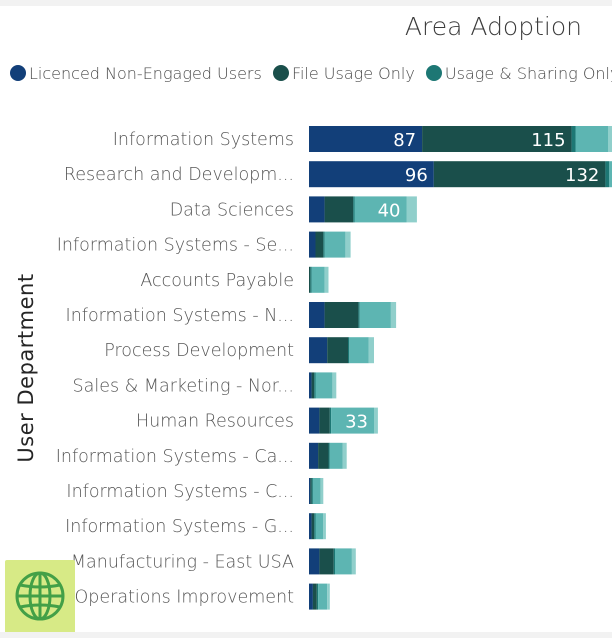  I want to click on data-label: 87, so click(404, 140).